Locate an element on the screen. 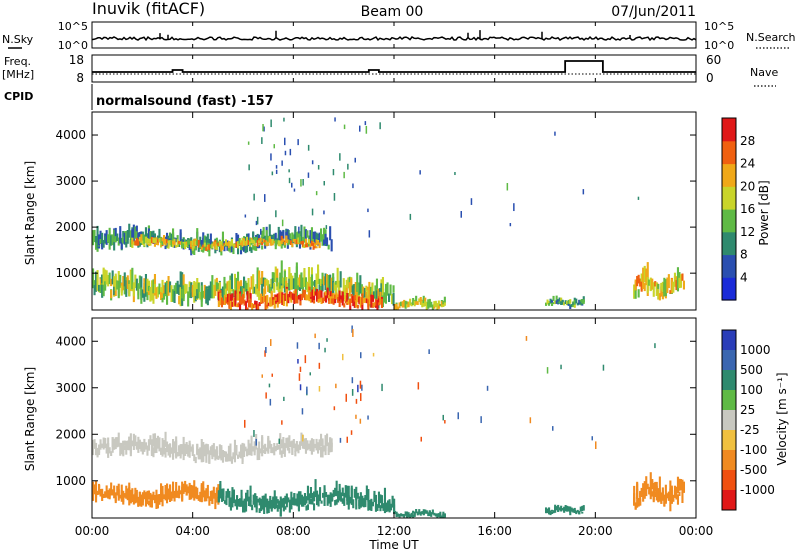  date-title: 07/Jun/2011 is located at coordinates (653, 12).